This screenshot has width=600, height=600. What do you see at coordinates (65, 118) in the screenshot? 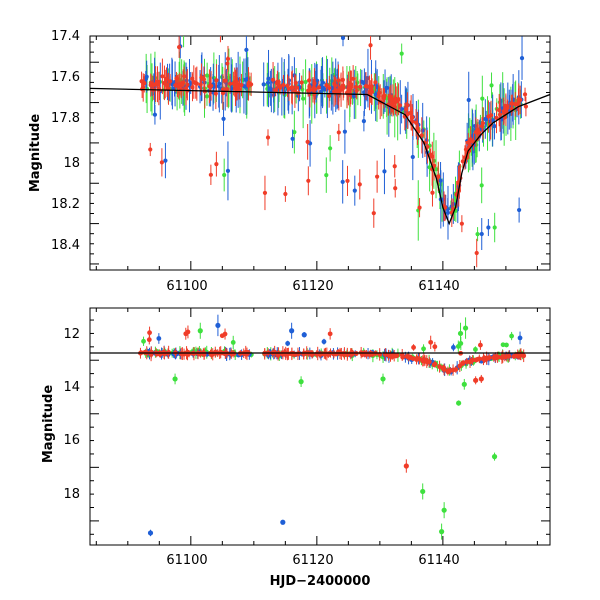
I see `top-ytick-label-3: 17.8` at bounding box center [65, 118].